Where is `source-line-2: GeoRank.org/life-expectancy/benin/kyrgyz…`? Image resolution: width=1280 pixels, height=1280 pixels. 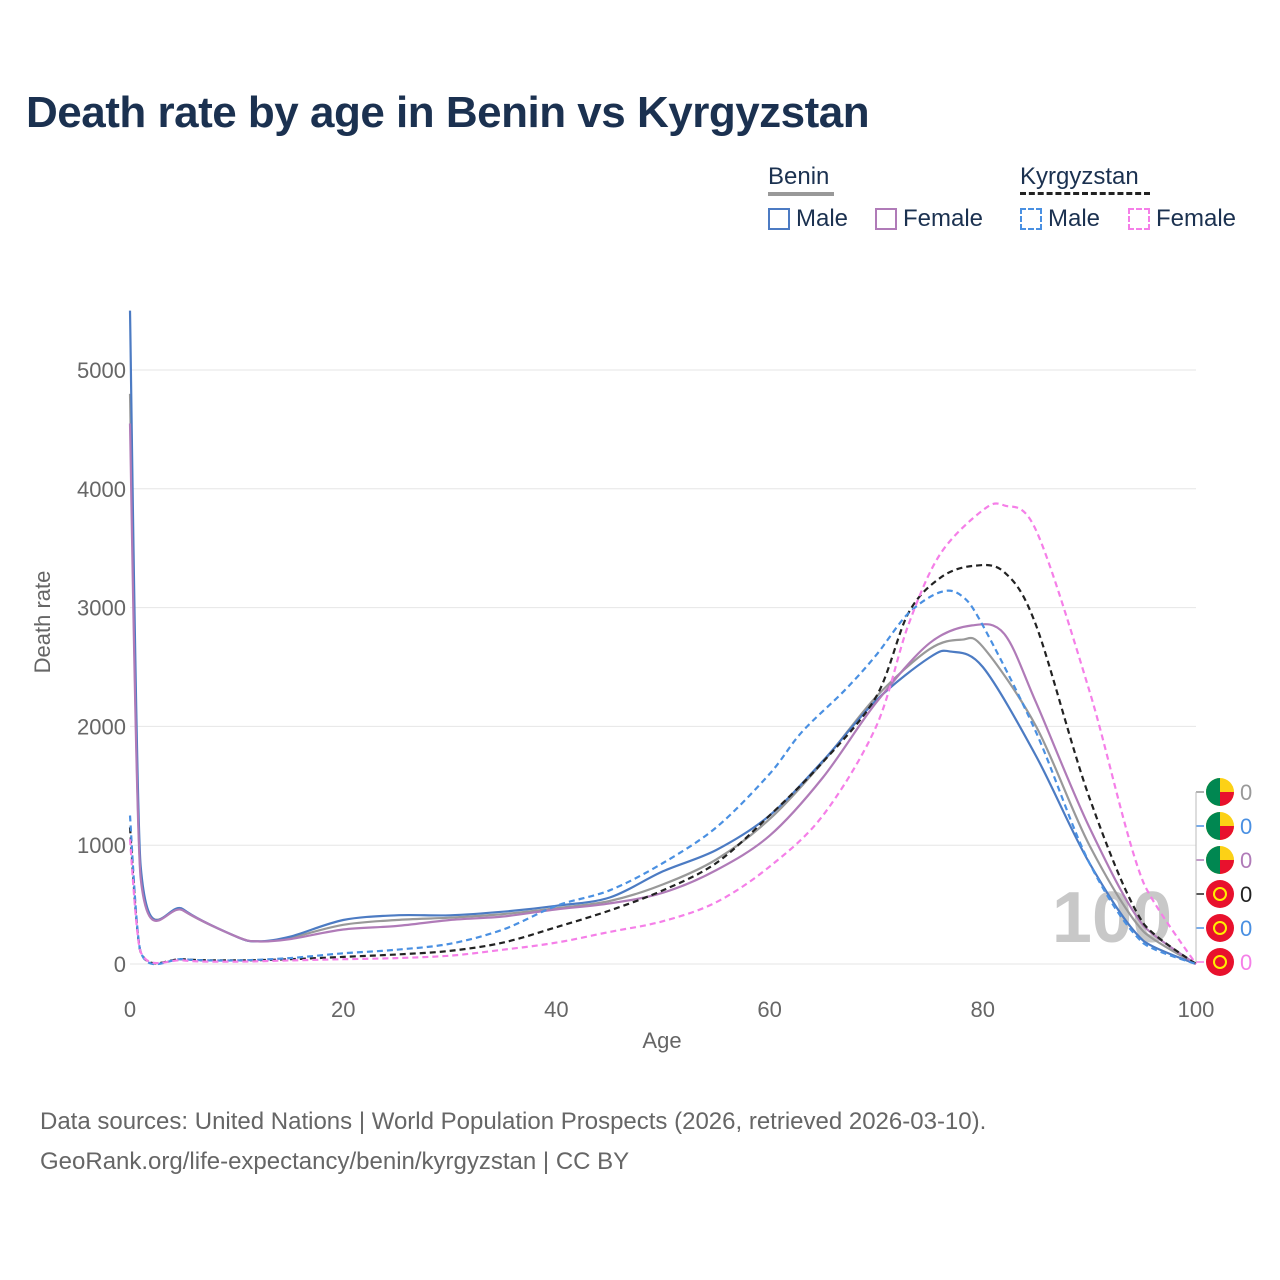
source-line-2: GeoRank.org/life-expectancy/benin/kyrgyz… is located at coordinates (335, 1161).